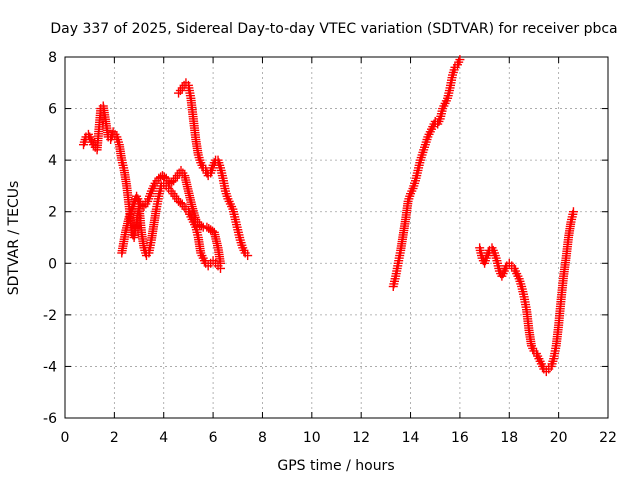 This screenshot has width=640, height=480. Describe the element at coordinates (213, 438) in the screenshot. I see `x-tick-label: 6` at that location.